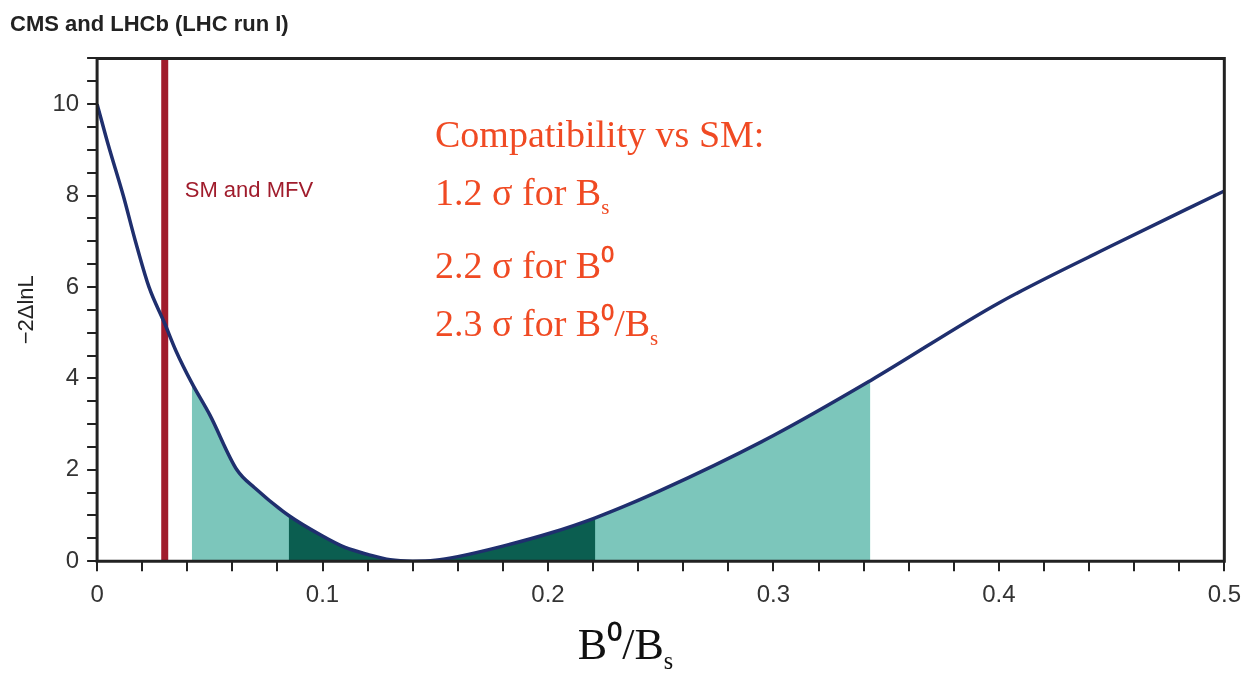 Image resolution: width=1251 pixels, height=680 pixels. What do you see at coordinates (999, 594) in the screenshot?
I see `x-tick-label: 0.4` at bounding box center [999, 594].